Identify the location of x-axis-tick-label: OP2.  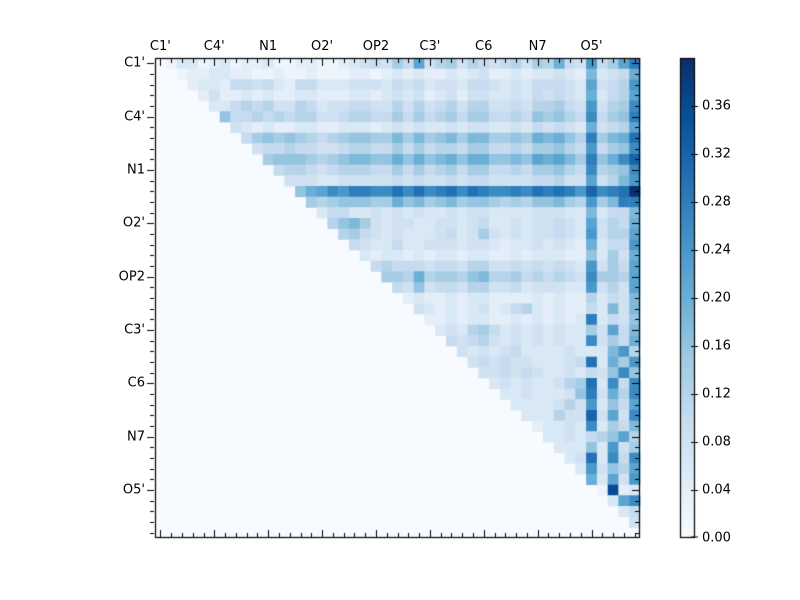
(376, 46).